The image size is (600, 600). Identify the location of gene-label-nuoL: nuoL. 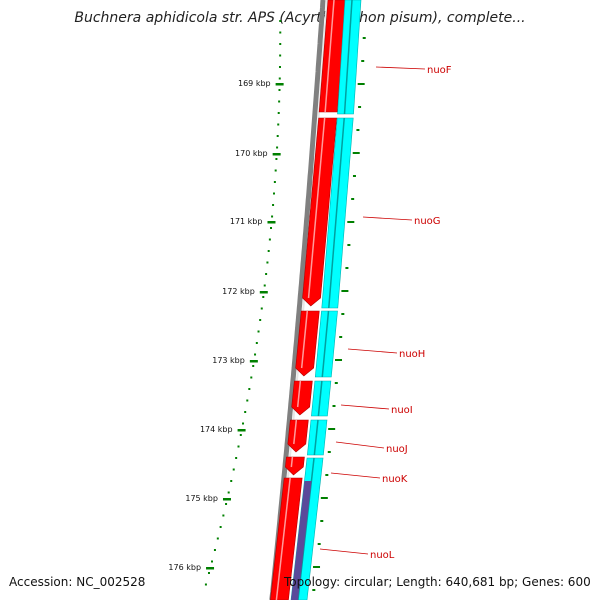
(382, 555).